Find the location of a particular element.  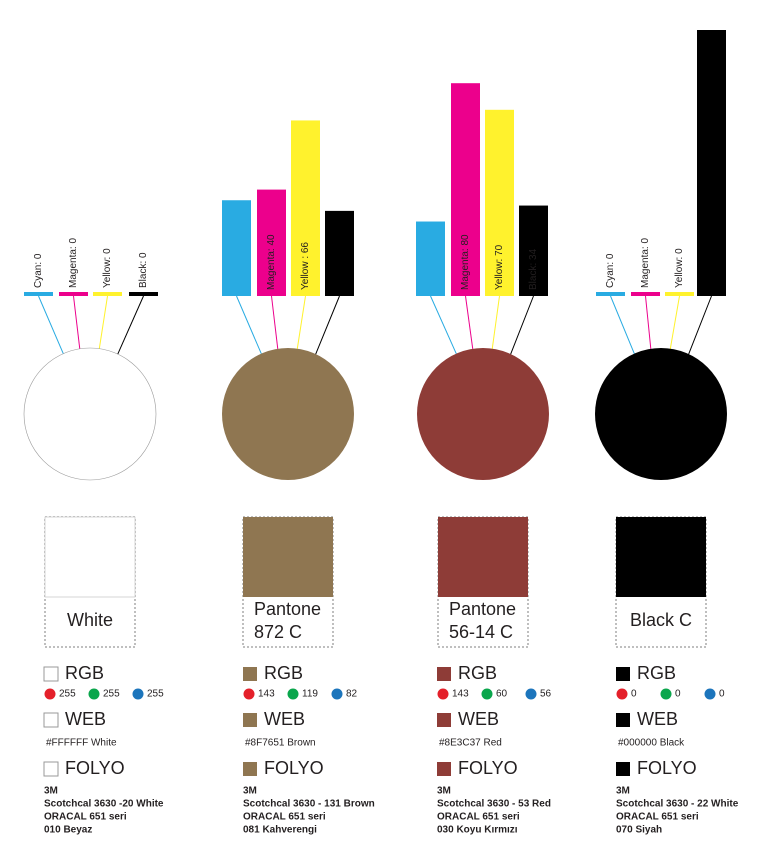

swatch-name: White is located at coordinates (90, 620).